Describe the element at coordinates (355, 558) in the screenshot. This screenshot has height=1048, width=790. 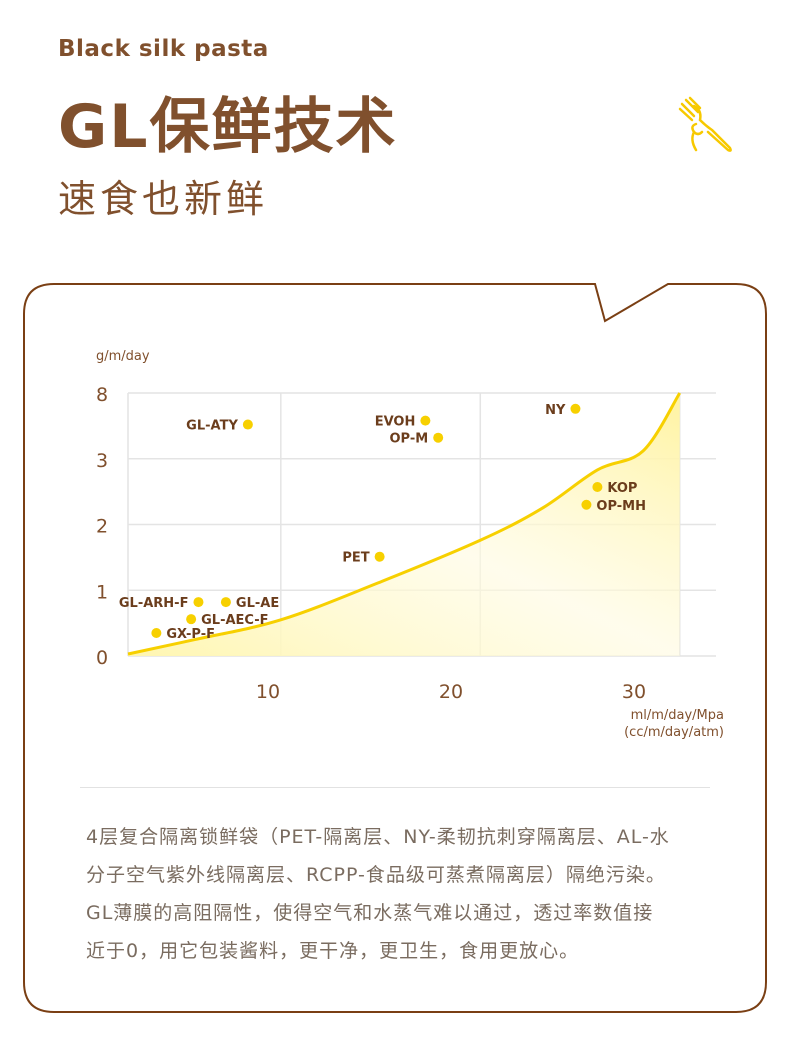
I see `point-label: PET` at that location.